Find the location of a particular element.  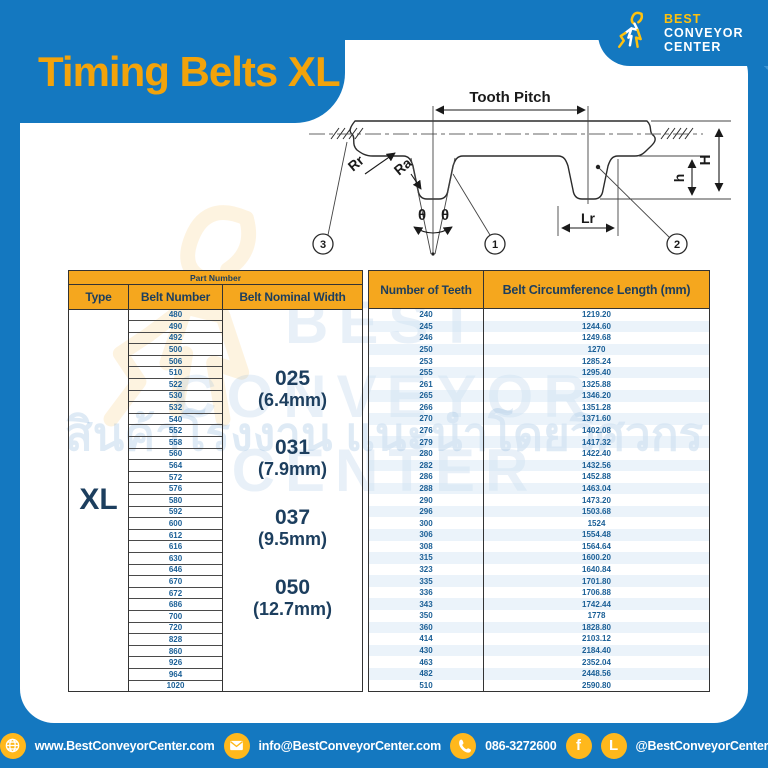

hatch-marks is located at coordinates (512, 133).